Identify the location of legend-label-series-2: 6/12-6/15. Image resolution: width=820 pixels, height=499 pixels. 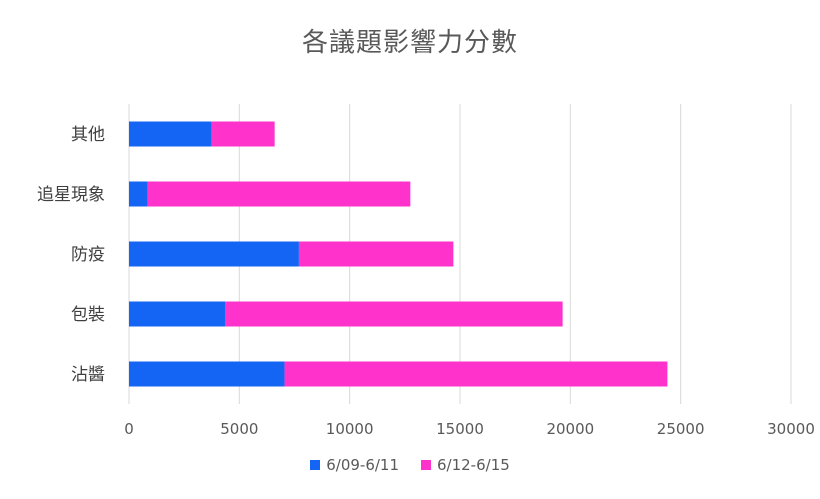
(473, 465).